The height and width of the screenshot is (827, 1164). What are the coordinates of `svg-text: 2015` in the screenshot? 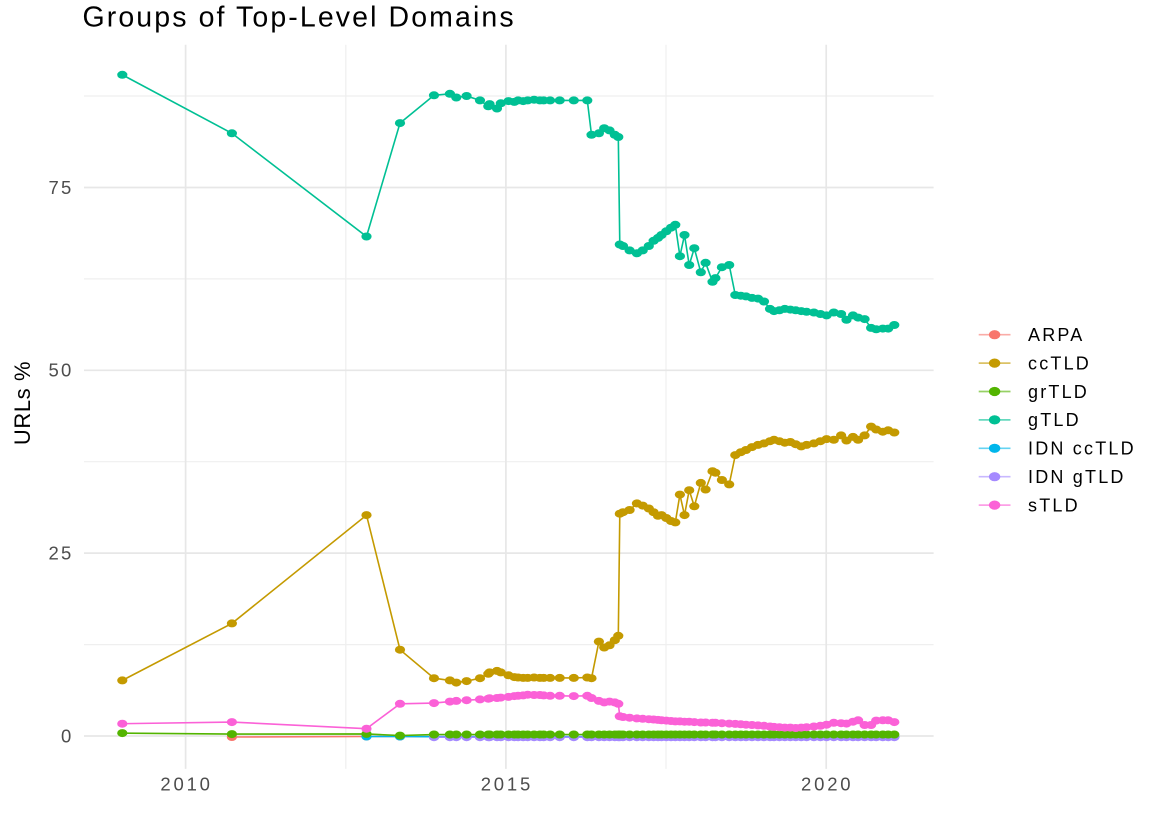 It's located at (507, 783).